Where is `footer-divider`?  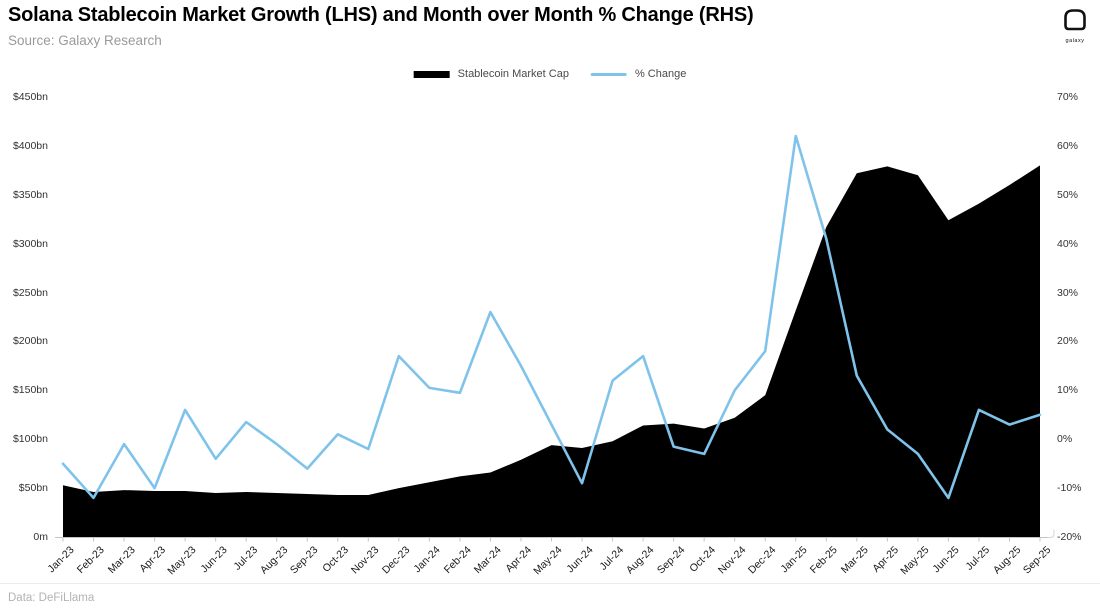
footer-divider is located at coordinates (550, 583).